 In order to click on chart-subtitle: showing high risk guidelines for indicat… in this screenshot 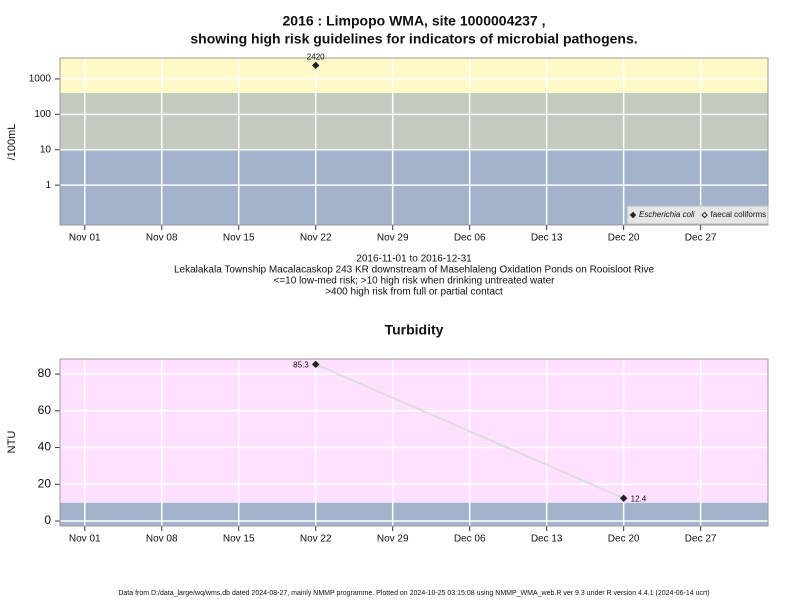, I will do `click(413, 39)`.